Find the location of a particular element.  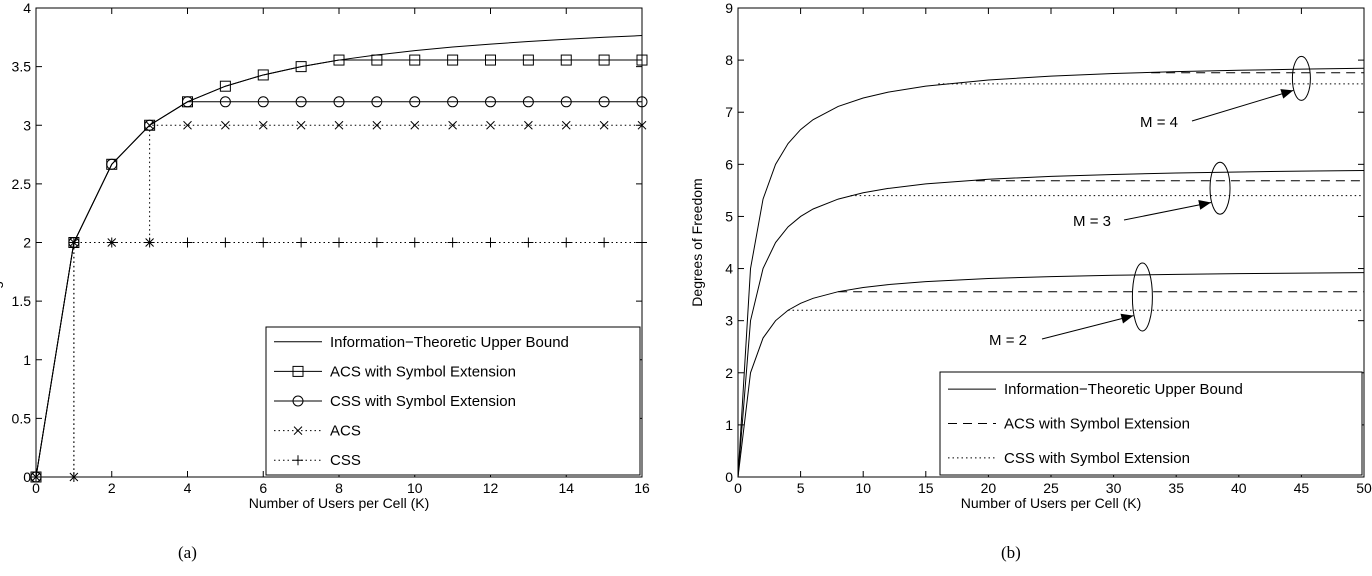

b-x-tick-label: 35 is located at coordinates (1176, 488).